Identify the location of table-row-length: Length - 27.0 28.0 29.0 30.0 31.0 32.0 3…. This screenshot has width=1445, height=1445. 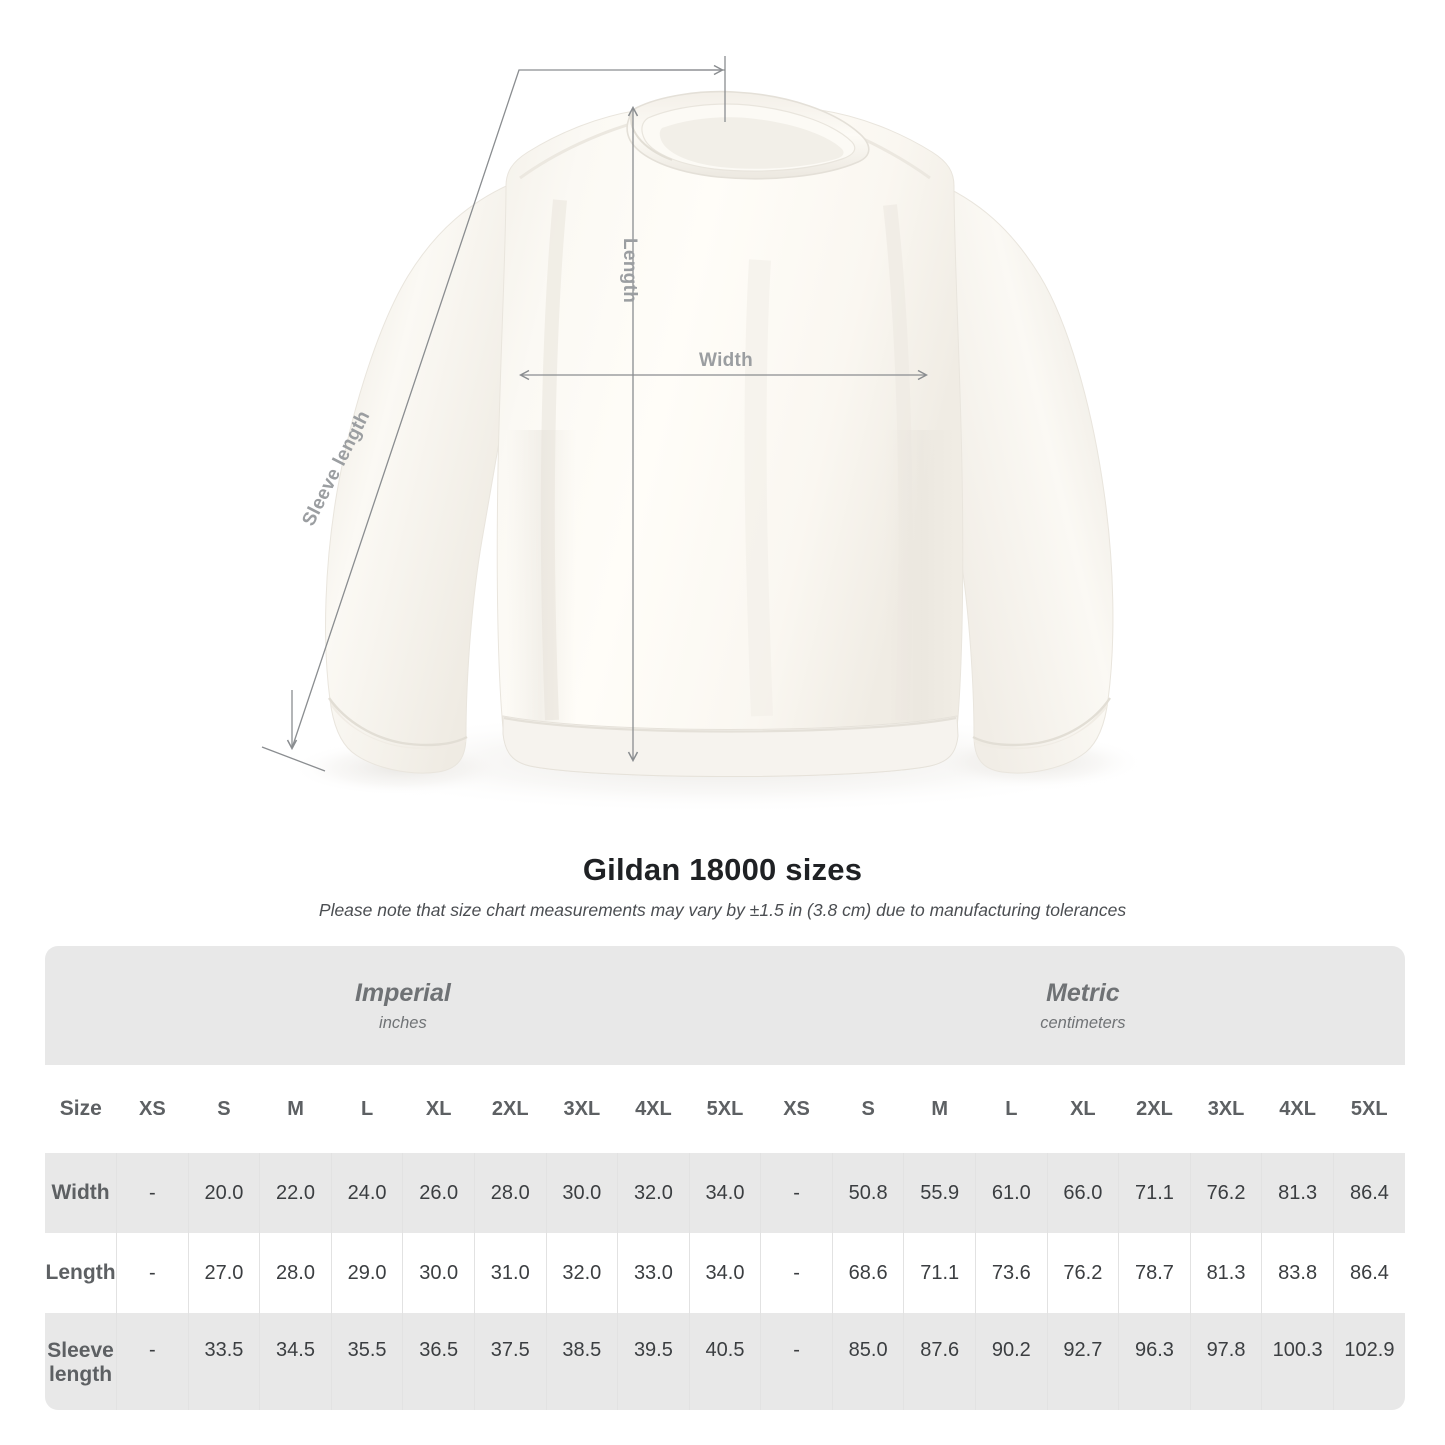
(725, 1273).